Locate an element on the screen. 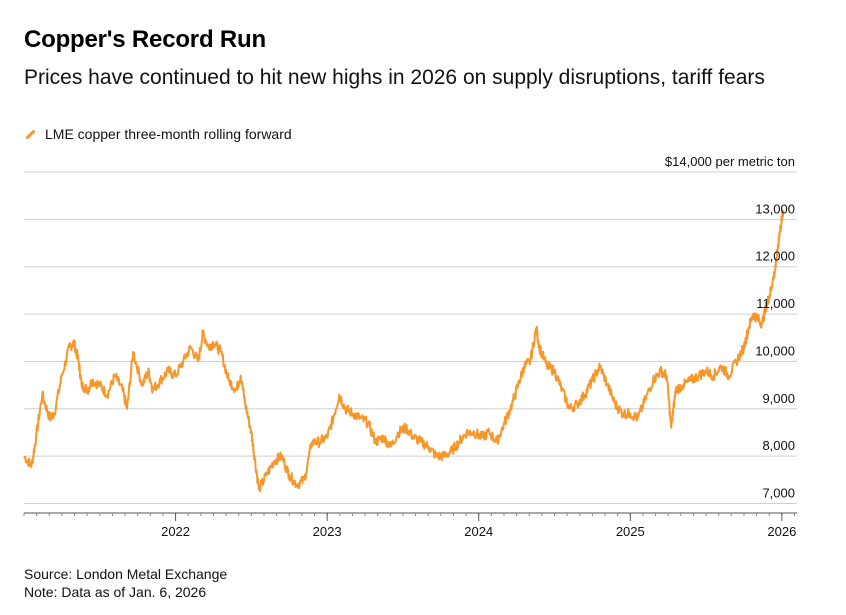 The height and width of the screenshot is (615, 846). legend: LME copper three-month rolling forward is located at coordinates (158, 134).